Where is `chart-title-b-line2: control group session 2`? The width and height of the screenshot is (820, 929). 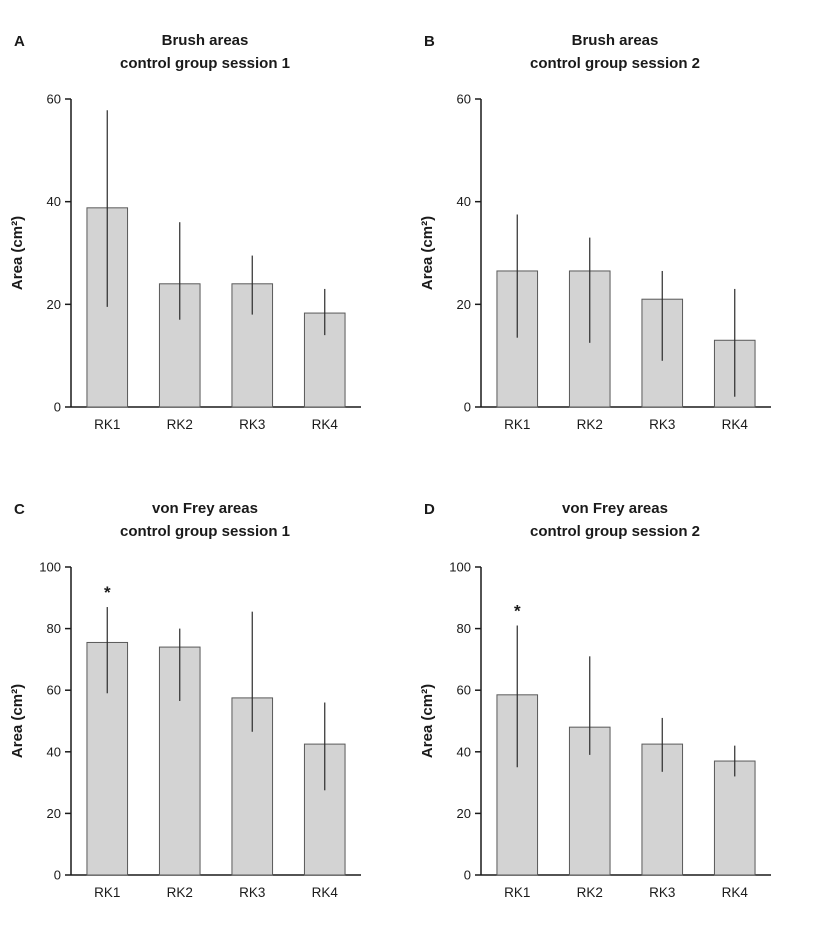 chart-title-b-line2: control group session 2 is located at coordinates (615, 63).